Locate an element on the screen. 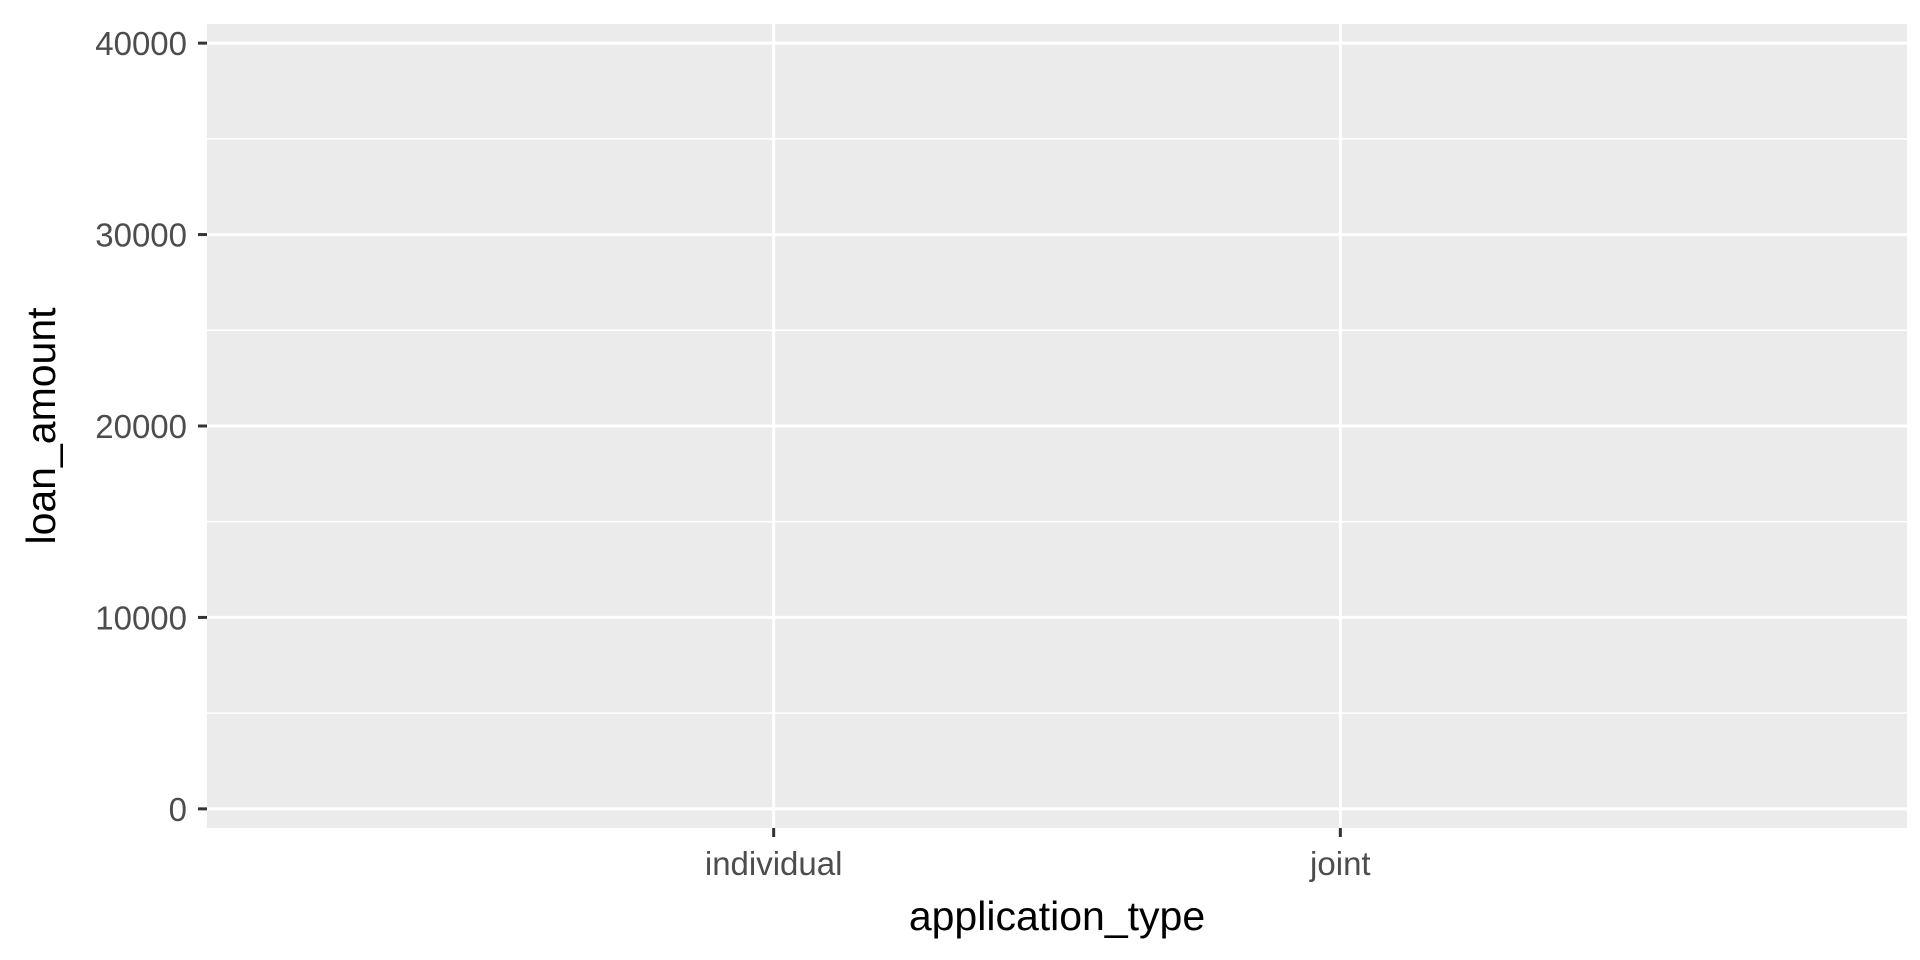  x-tick-label: individual is located at coordinates (774, 863).